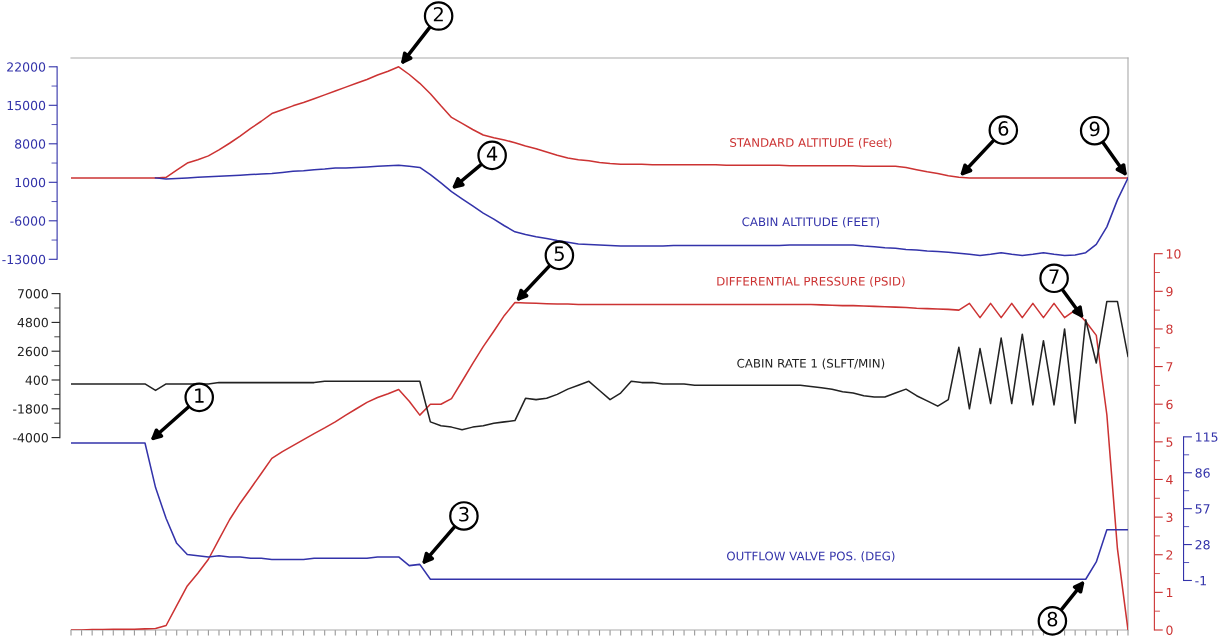 The height and width of the screenshot is (637, 1218). Describe the element at coordinates (1202, 545) in the screenshot. I see `y-tick-label: 28` at that location.